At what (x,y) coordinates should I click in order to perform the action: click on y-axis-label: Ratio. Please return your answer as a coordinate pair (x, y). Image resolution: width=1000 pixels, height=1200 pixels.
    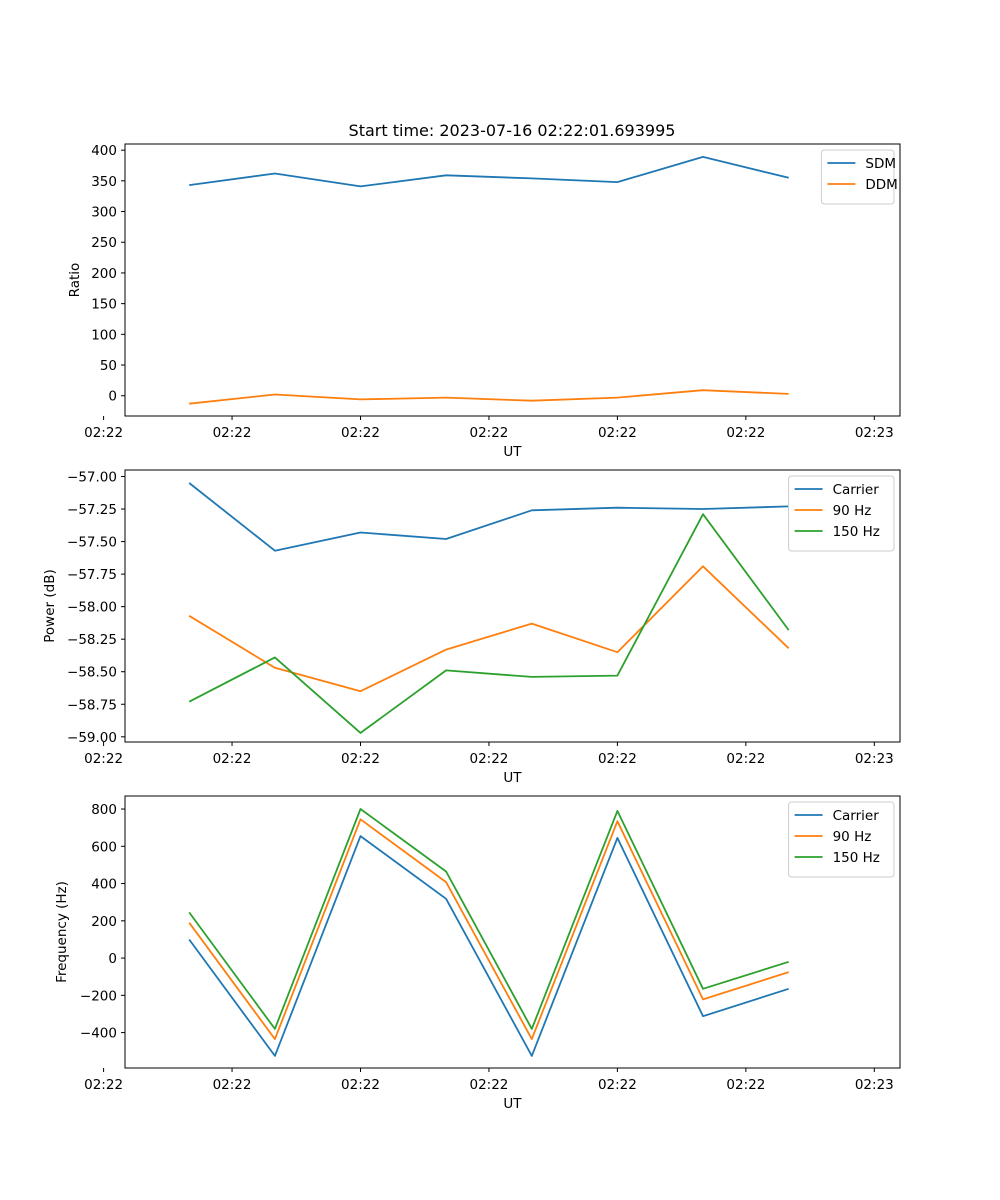
    Looking at the image, I should click on (75, 280).